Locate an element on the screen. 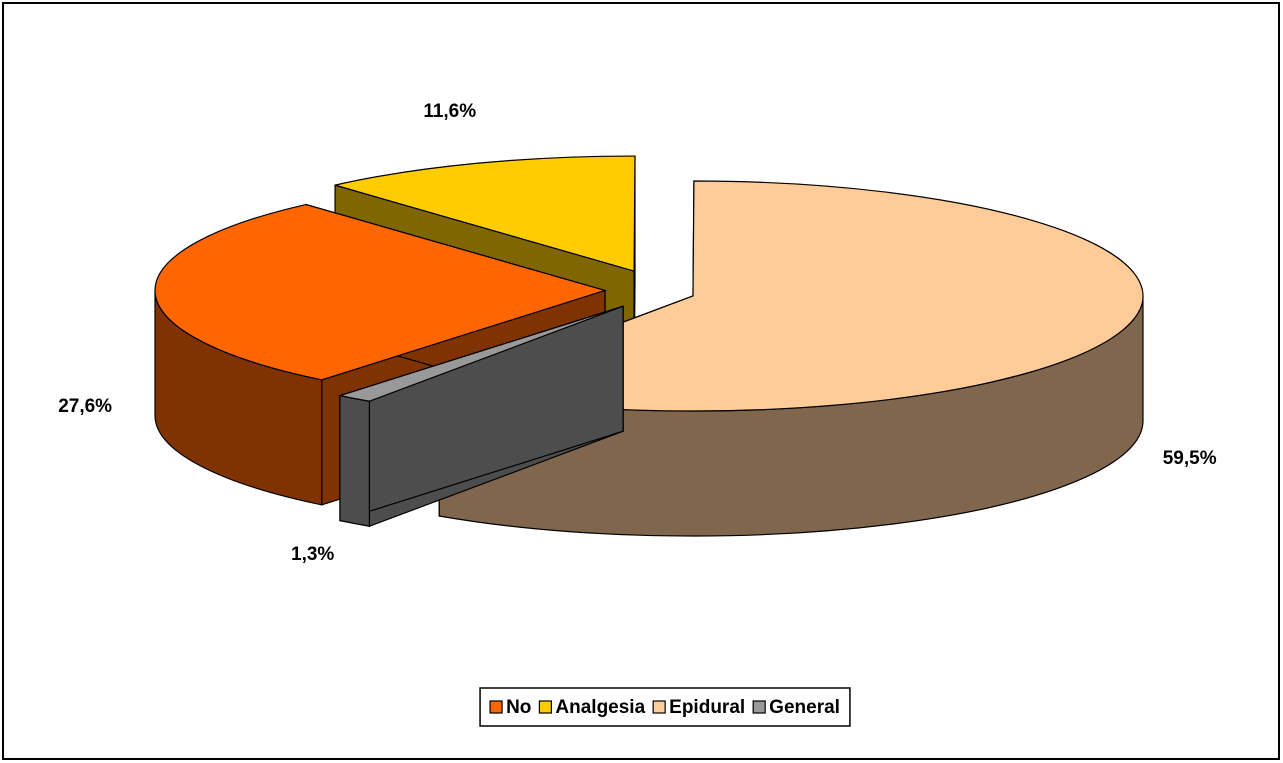  data-label: 27,6% is located at coordinates (85, 406).